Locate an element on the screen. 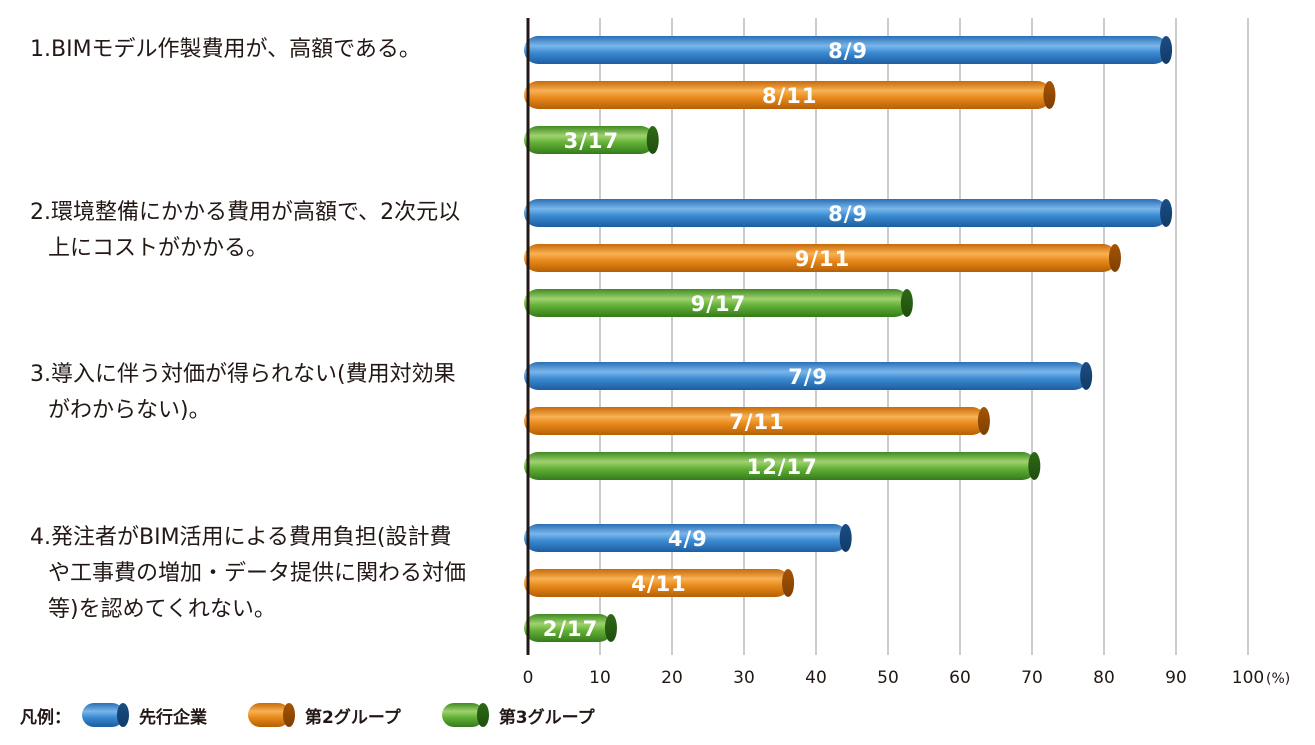 The image size is (1315, 745). data-label-2-2: 12/17 is located at coordinates (782, 467).